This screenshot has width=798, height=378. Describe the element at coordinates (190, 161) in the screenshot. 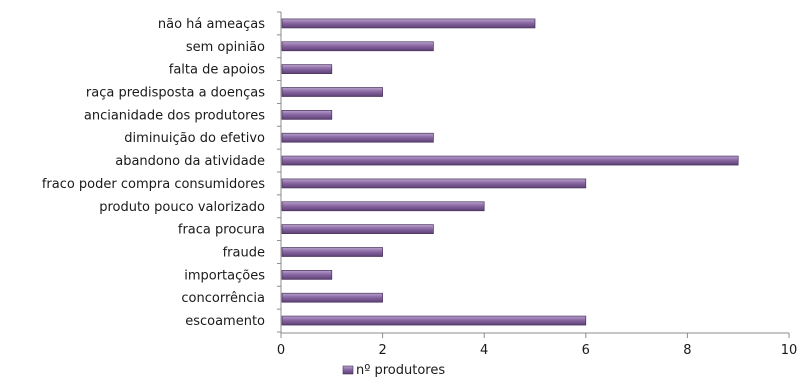

I see `category-label: abandono da atividade` at that location.